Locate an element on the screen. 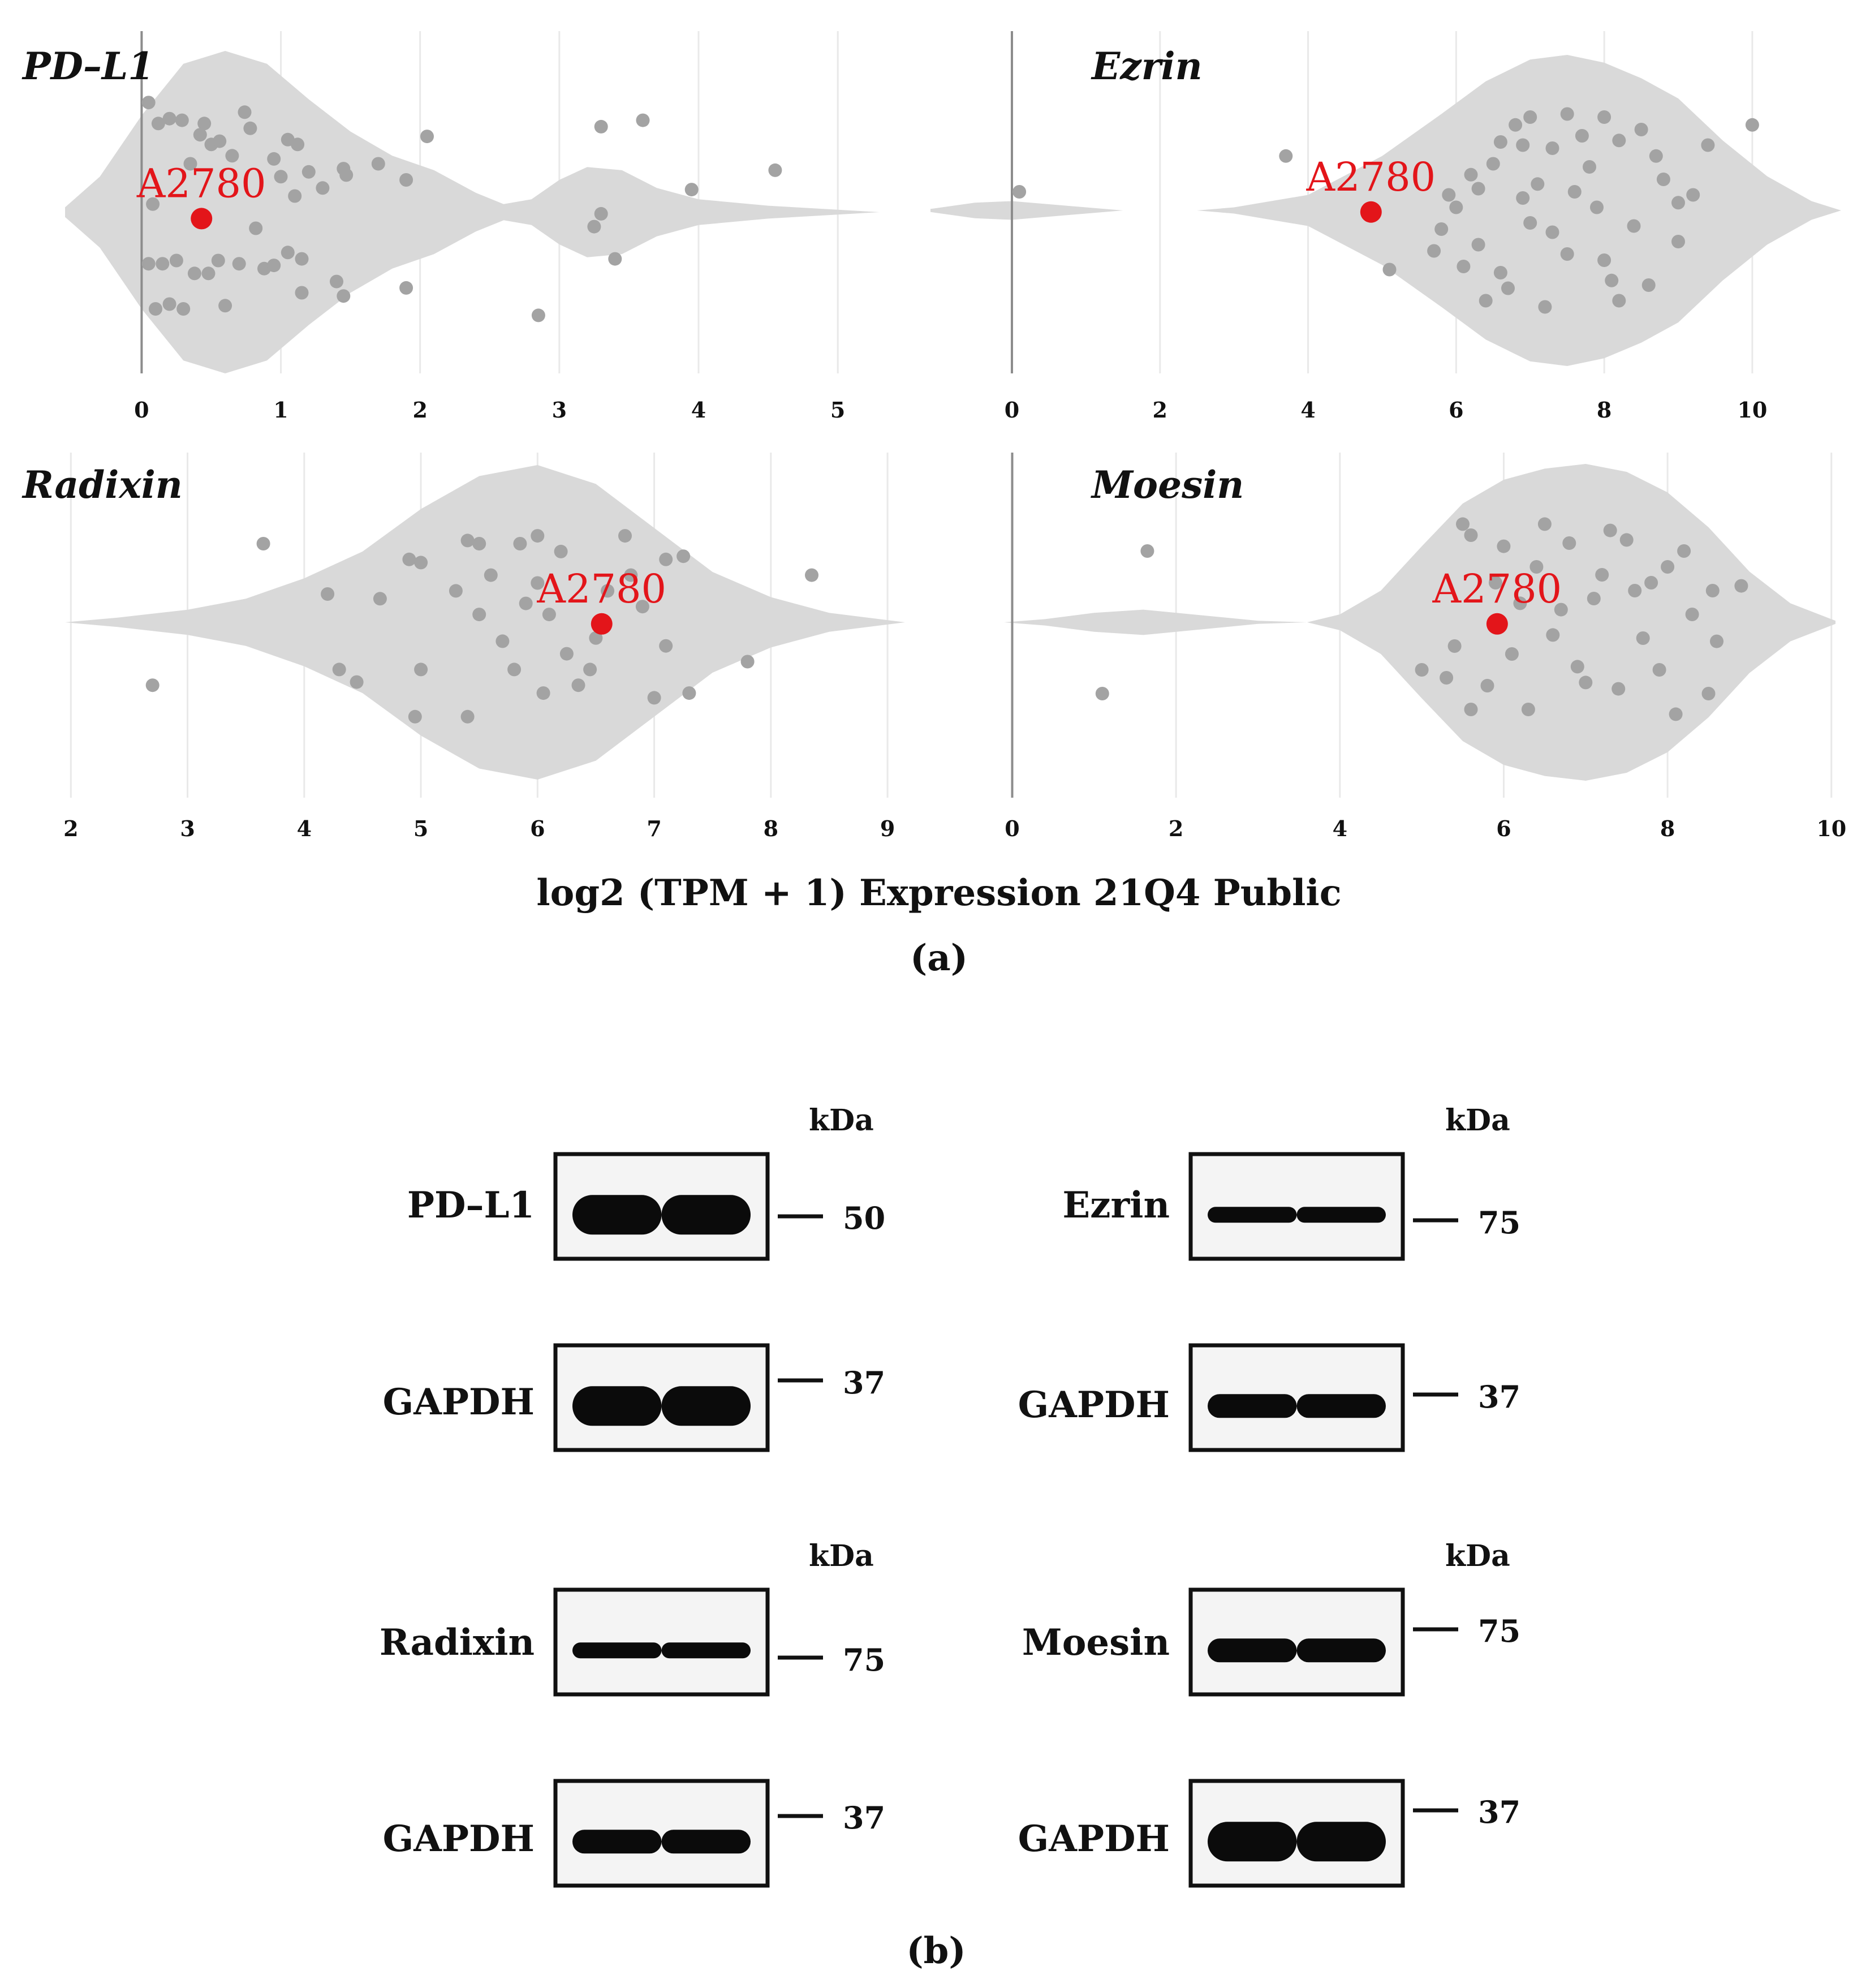 The image size is (1870, 1988). blot-protein-label: Radixin is located at coordinates (457, 1643).